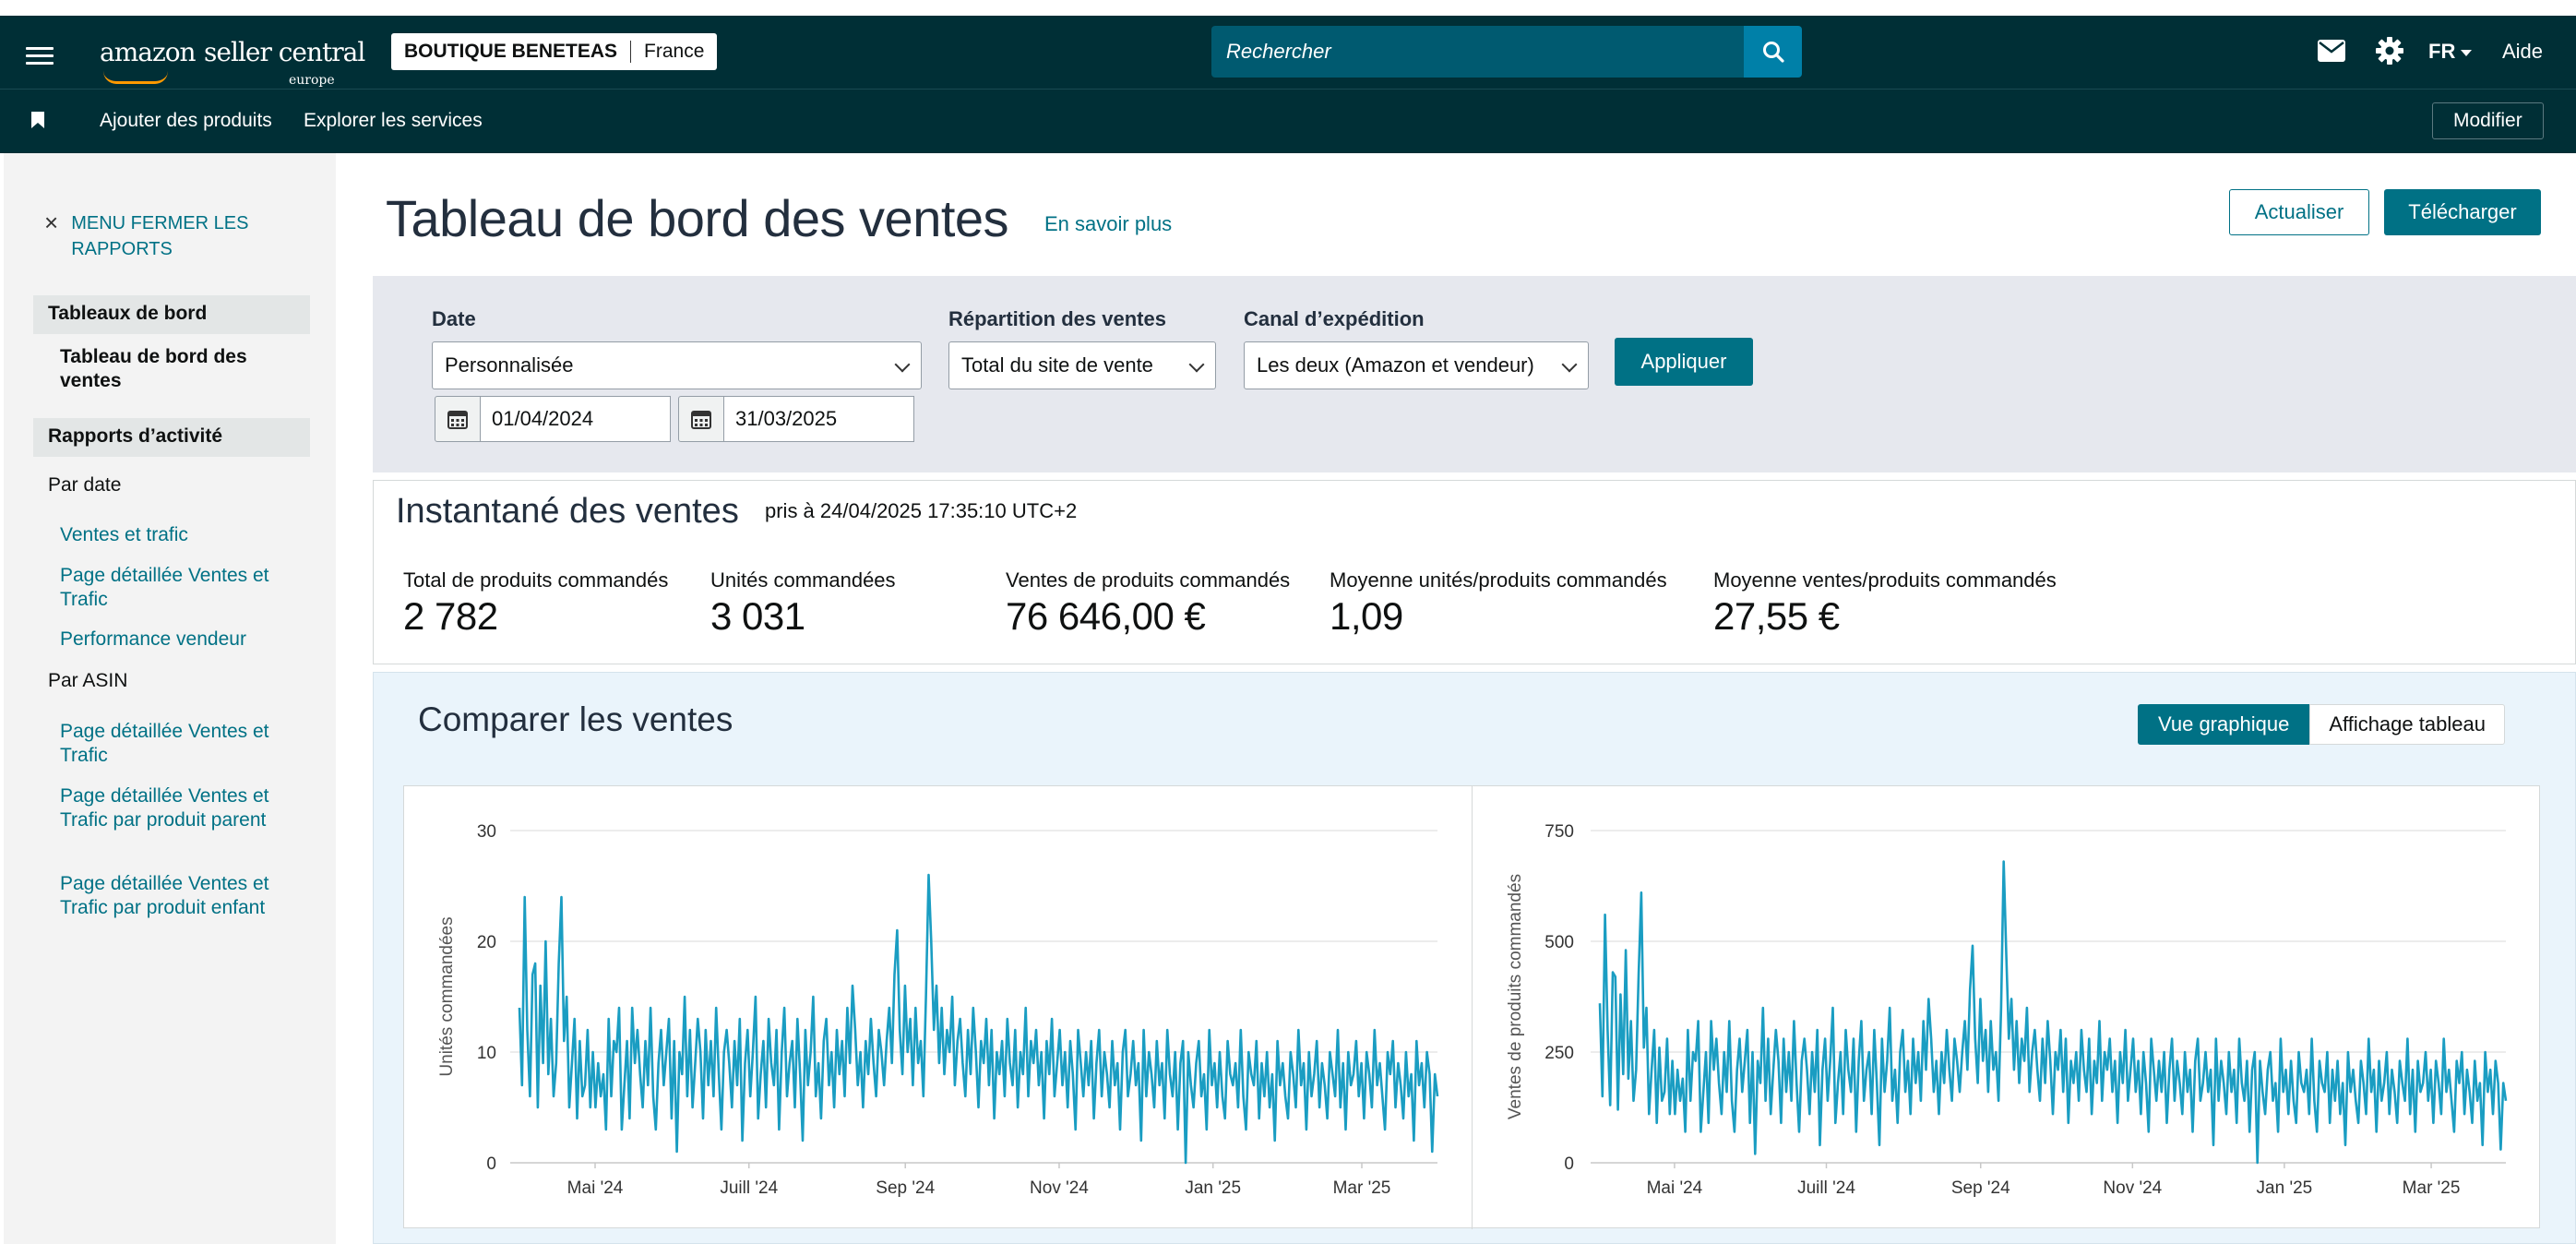 This screenshot has height=1244, width=2576. What do you see at coordinates (2332, 53) in the screenshot?
I see `mail-icon` at bounding box center [2332, 53].